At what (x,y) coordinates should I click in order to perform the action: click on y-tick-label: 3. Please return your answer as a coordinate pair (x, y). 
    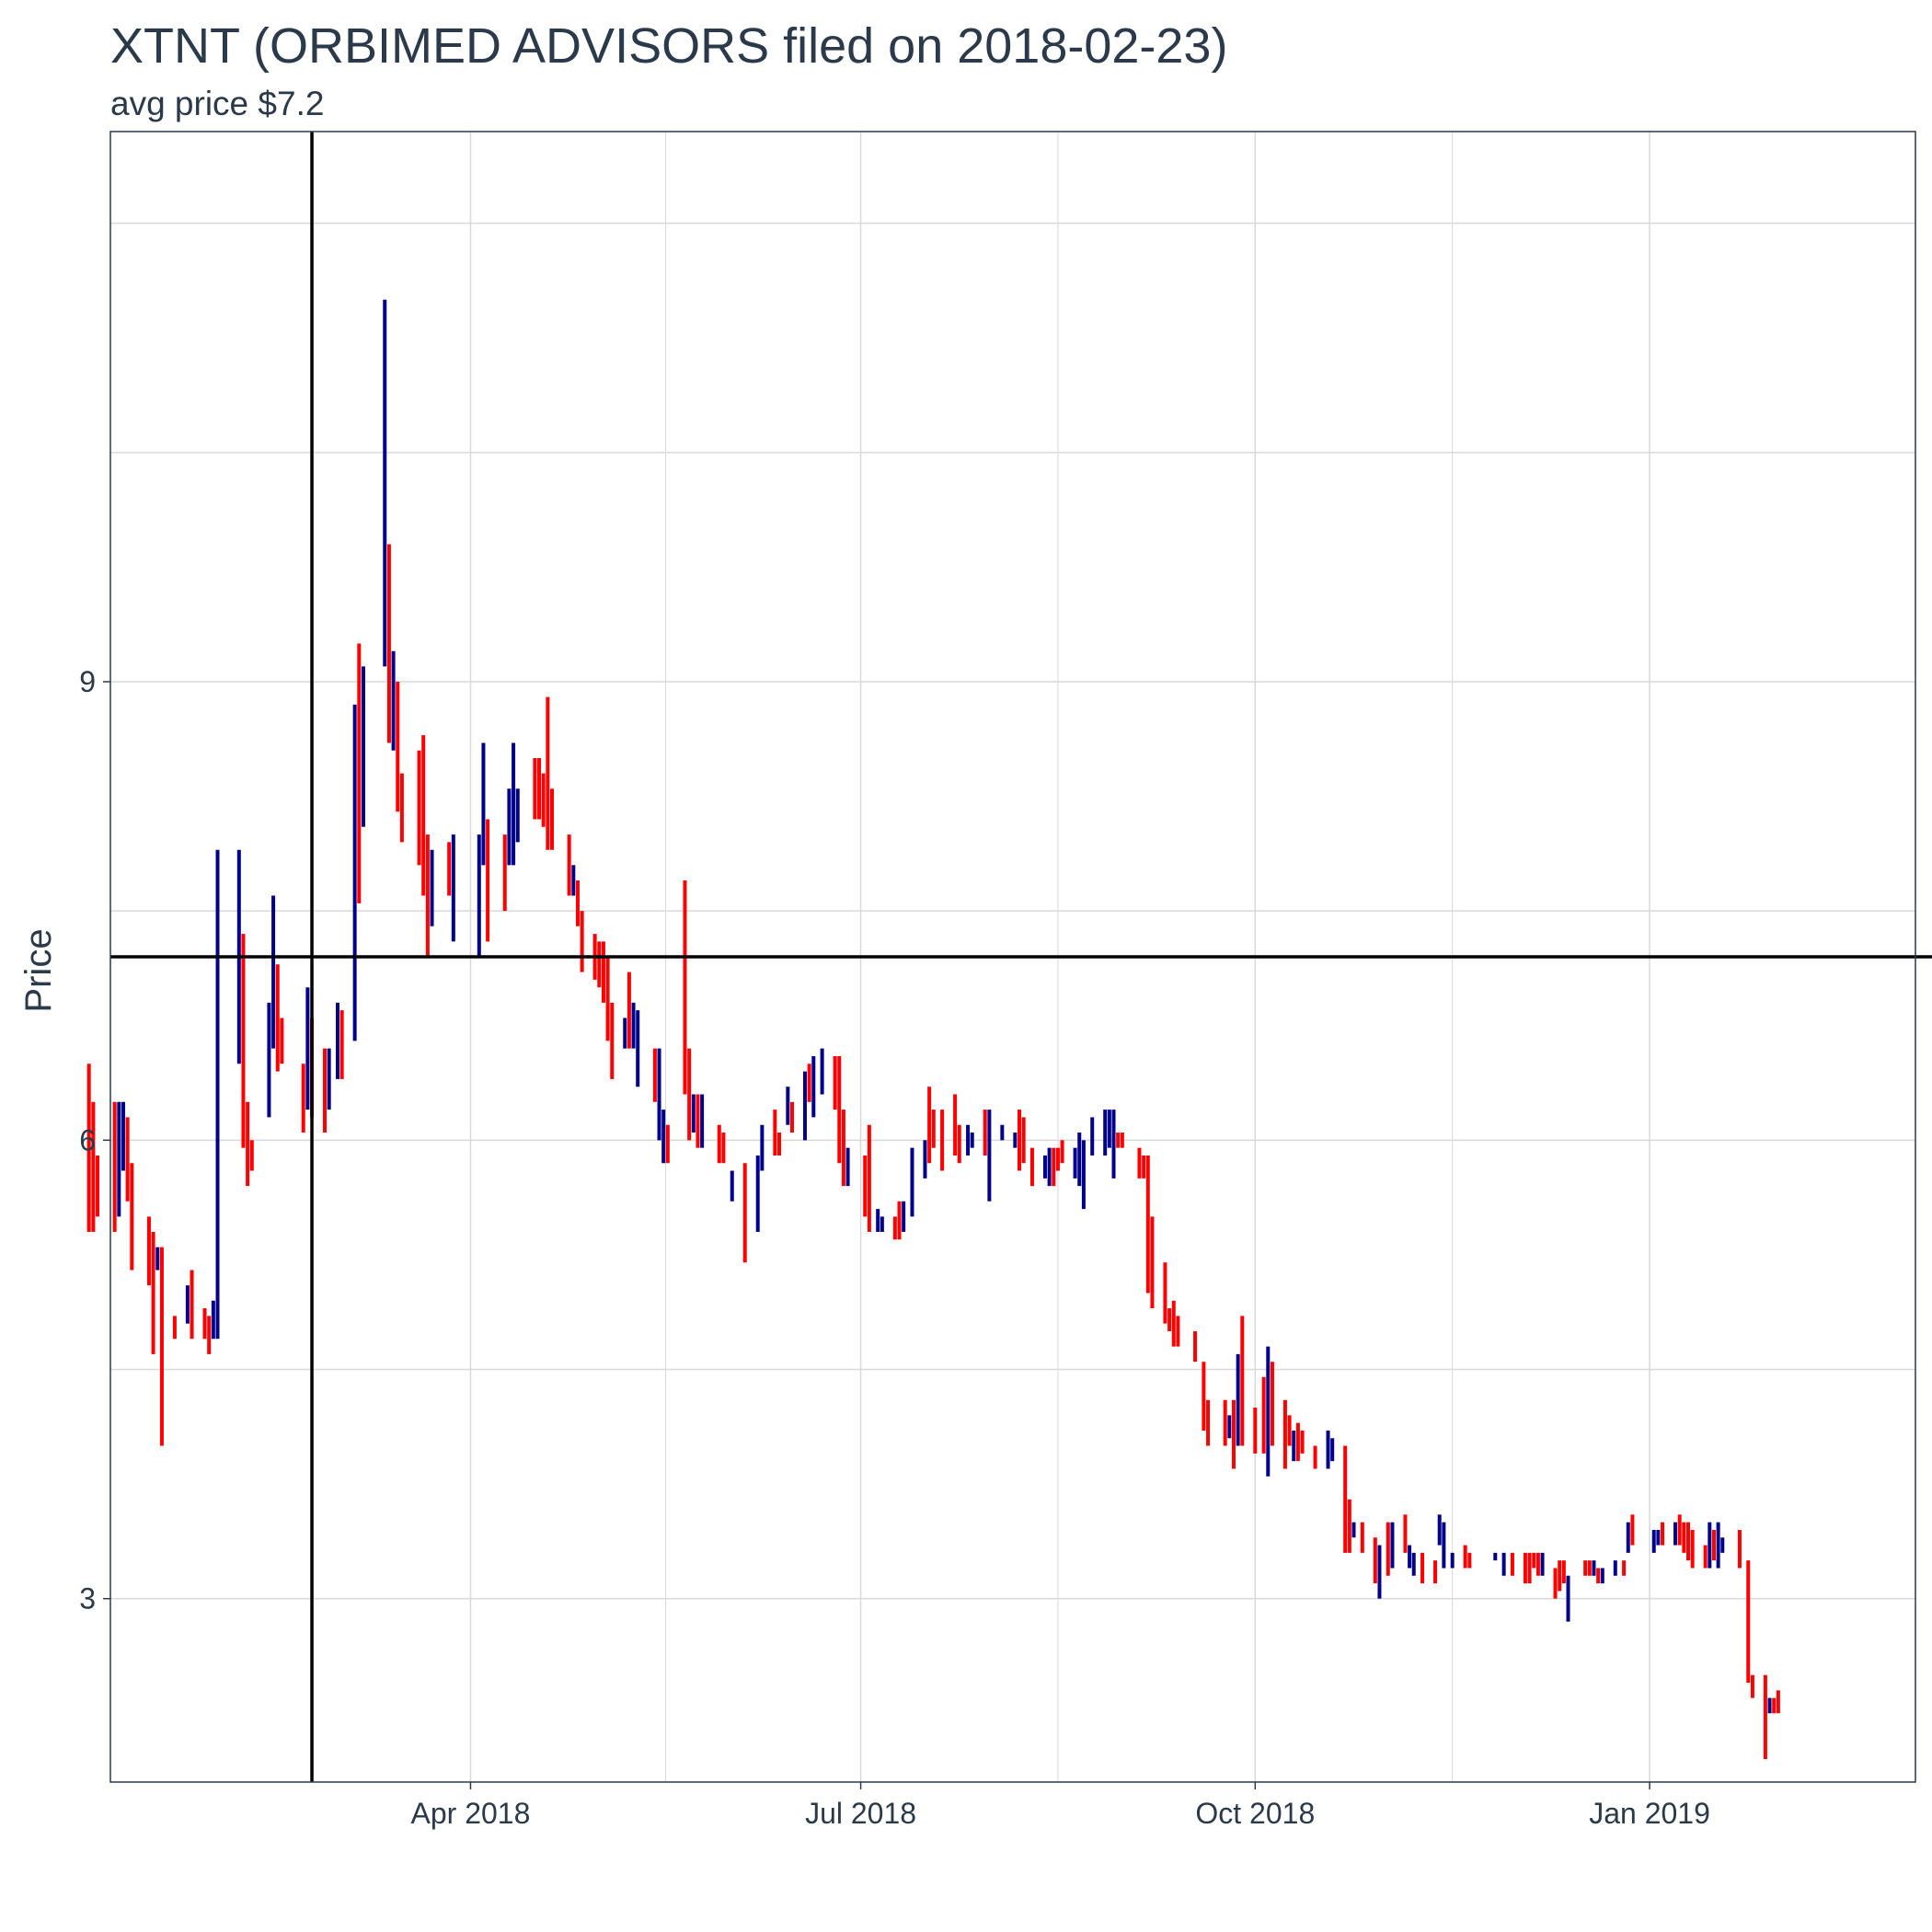
    Looking at the image, I should click on (87, 1599).